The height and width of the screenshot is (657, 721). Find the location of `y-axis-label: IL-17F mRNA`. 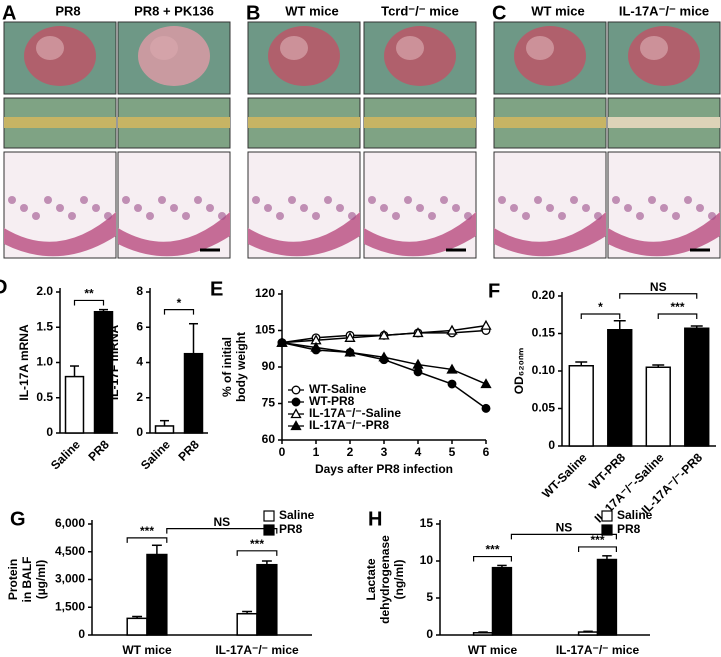

y-axis-label: IL-17F mRNA is located at coordinates (114, 362).